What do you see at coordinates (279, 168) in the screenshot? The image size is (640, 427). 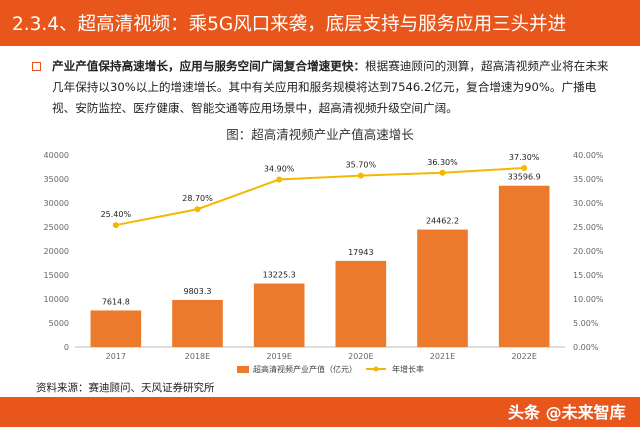 I see `growth-value-label: 34.90%` at bounding box center [279, 168].